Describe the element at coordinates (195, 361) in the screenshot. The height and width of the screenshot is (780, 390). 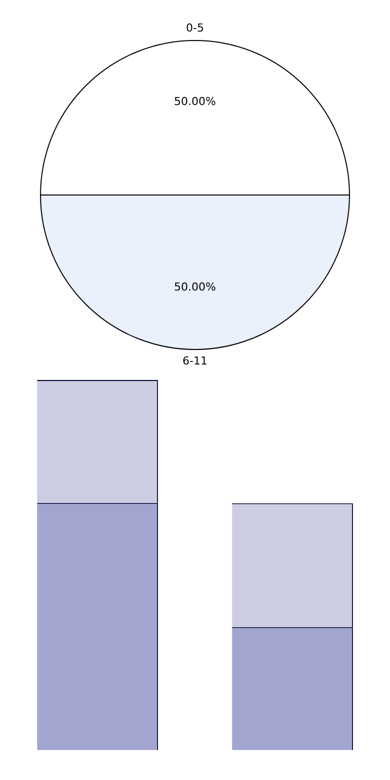
I see `slice-label: 6-11` at that location.